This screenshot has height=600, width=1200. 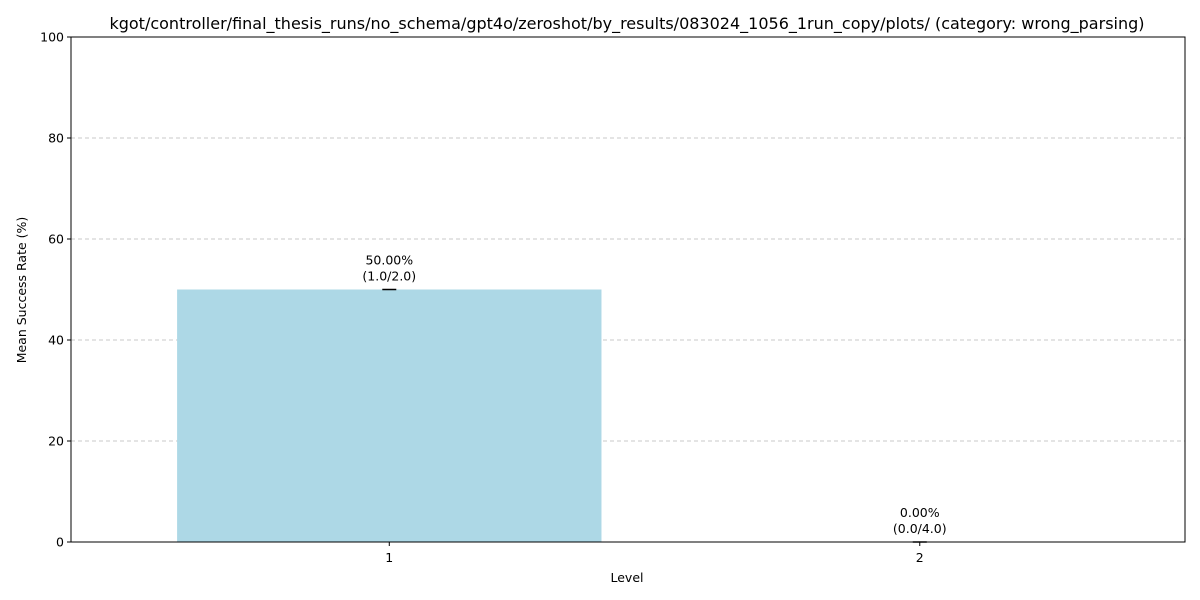 I want to click on bar-count-label: (0.0/4.0), so click(x=920, y=528).